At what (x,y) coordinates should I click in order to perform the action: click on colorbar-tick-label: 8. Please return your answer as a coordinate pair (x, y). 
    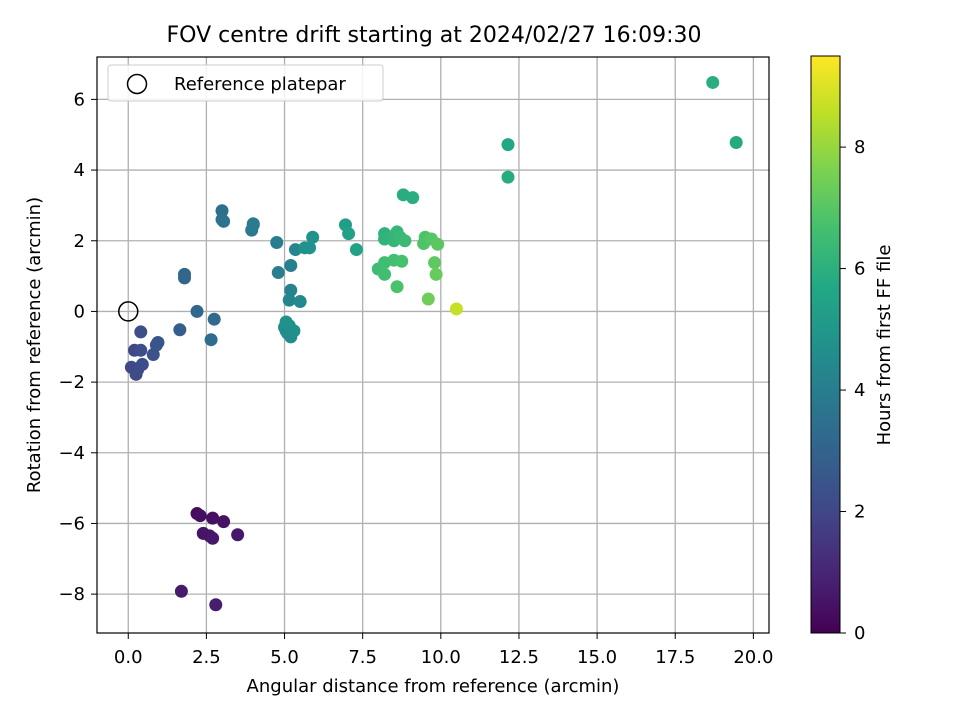
    Looking at the image, I should click on (859, 147).